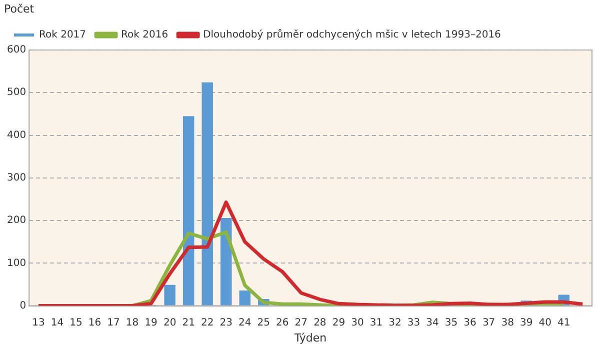 This screenshot has width=600, height=349. What do you see at coordinates (282, 322) in the screenshot?
I see `x-tick-label: 26` at bounding box center [282, 322].